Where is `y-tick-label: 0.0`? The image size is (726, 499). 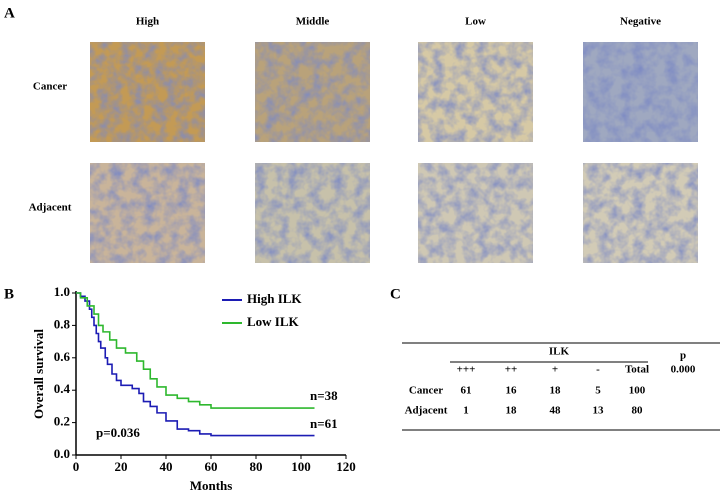
y-tick-label: 0.0 is located at coordinates (62, 453).